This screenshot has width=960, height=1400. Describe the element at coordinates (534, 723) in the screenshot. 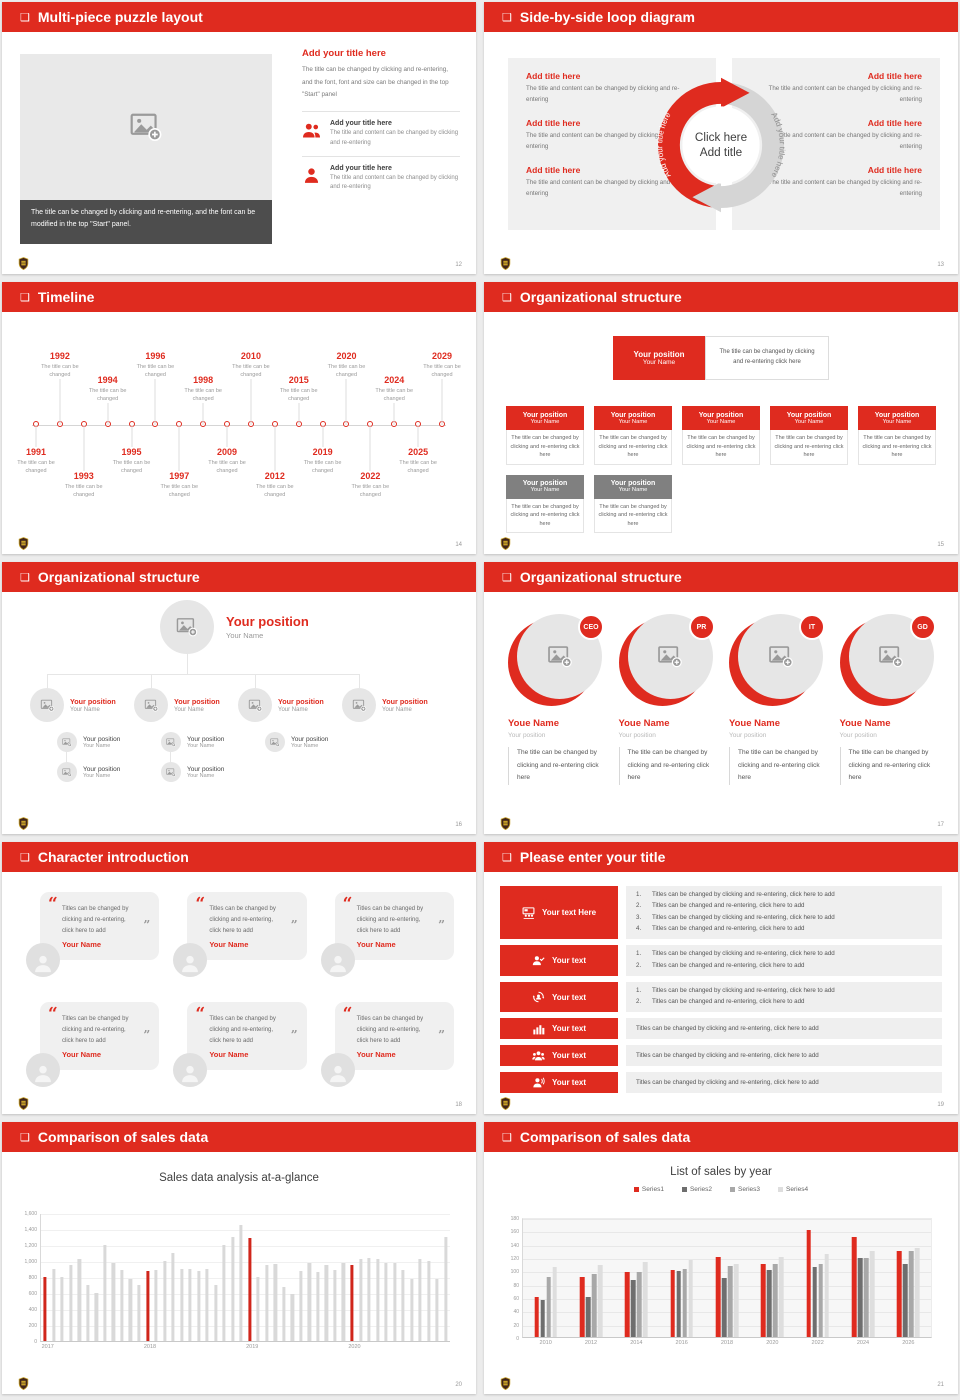

I see `member-name: Youe Name` at that location.